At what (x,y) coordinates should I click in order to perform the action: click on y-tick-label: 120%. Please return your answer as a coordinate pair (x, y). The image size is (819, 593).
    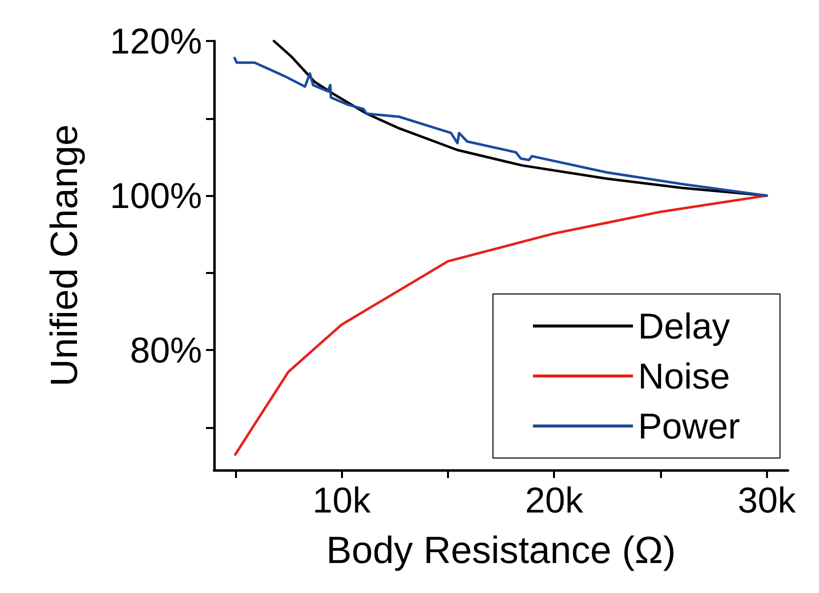
    Looking at the image, I should click on (156, 41).